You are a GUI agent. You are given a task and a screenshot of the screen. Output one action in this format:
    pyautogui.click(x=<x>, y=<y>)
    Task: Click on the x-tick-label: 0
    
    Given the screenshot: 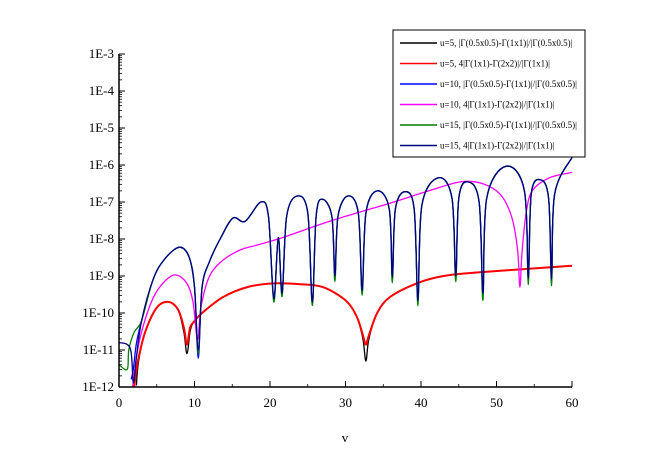 What is the action you would take?
    pyautogui.click(x=119, y=402)
    